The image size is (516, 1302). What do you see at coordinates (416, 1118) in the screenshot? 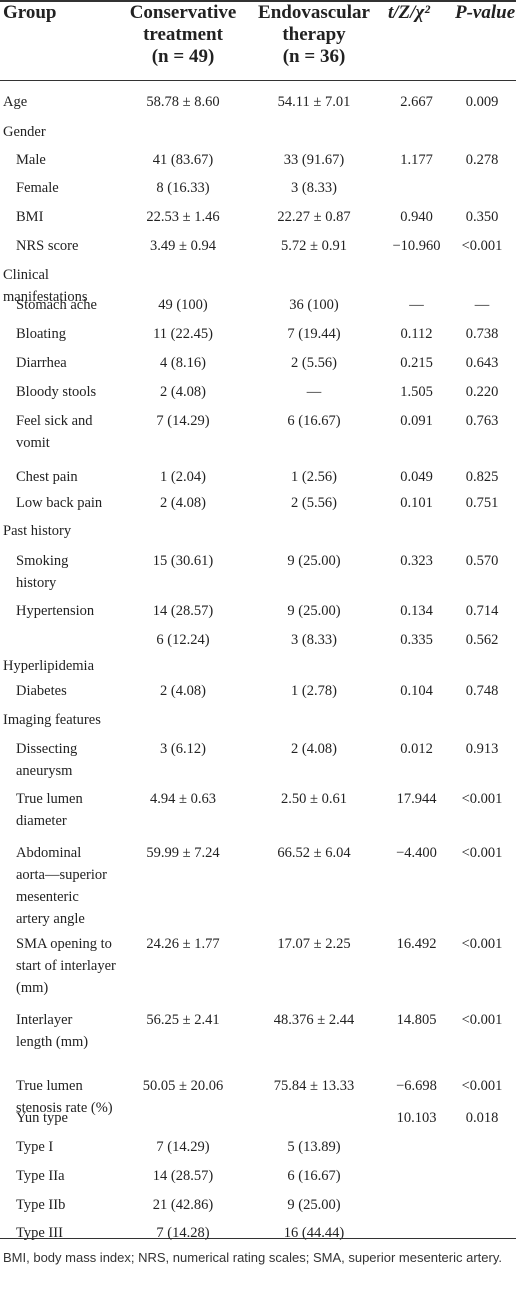
I see `cell-stat: 10.103` at bounding box center [416, 1118].